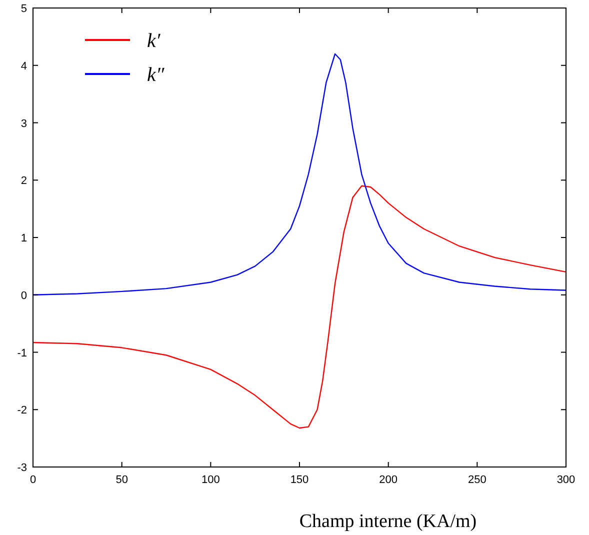 Image resolution: width=589 pixels, height=535 pixels. I want to click on y-tick-label: 3, so click(23, 124).